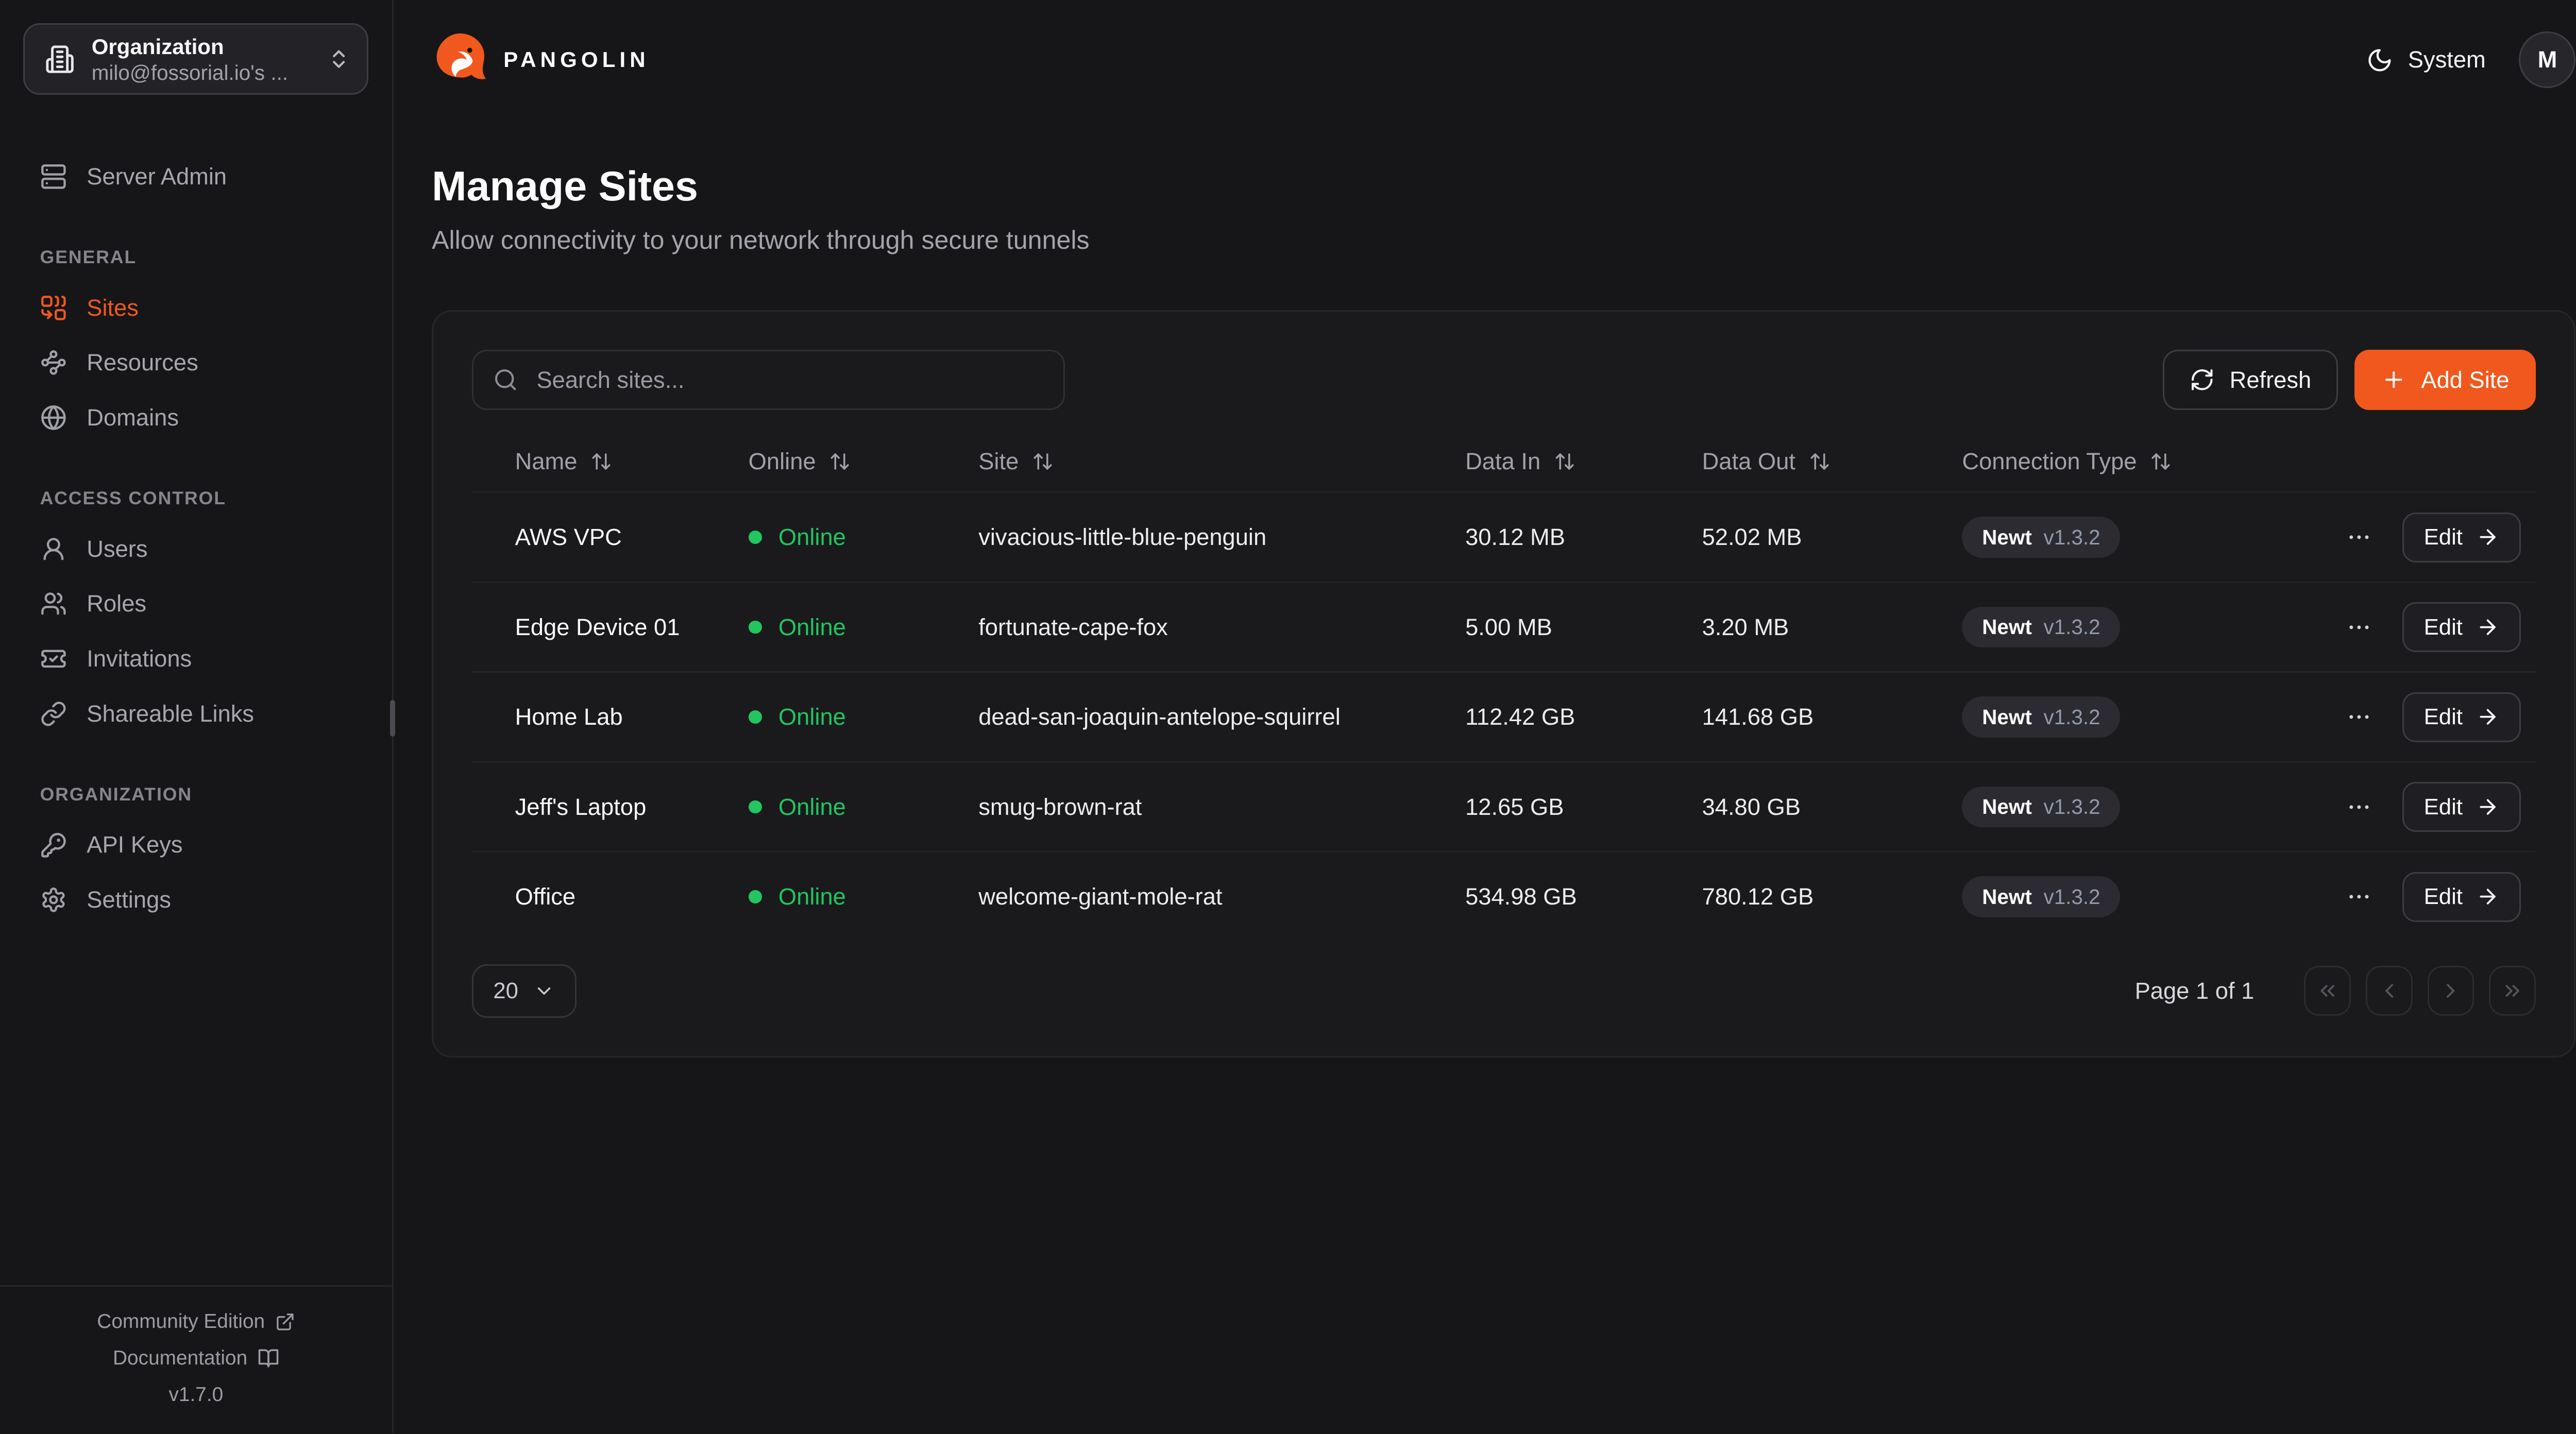  What do you see at coordinates (171, 713) in the screenshot?
I see `sidebar-item-label: Shareable Links` at bounding box center [171, 713].